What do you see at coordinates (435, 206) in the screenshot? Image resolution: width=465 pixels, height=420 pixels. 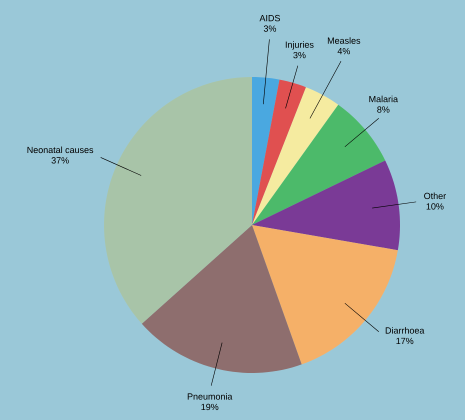 I see `data-label: 10%` at bounding box center [435, 206].